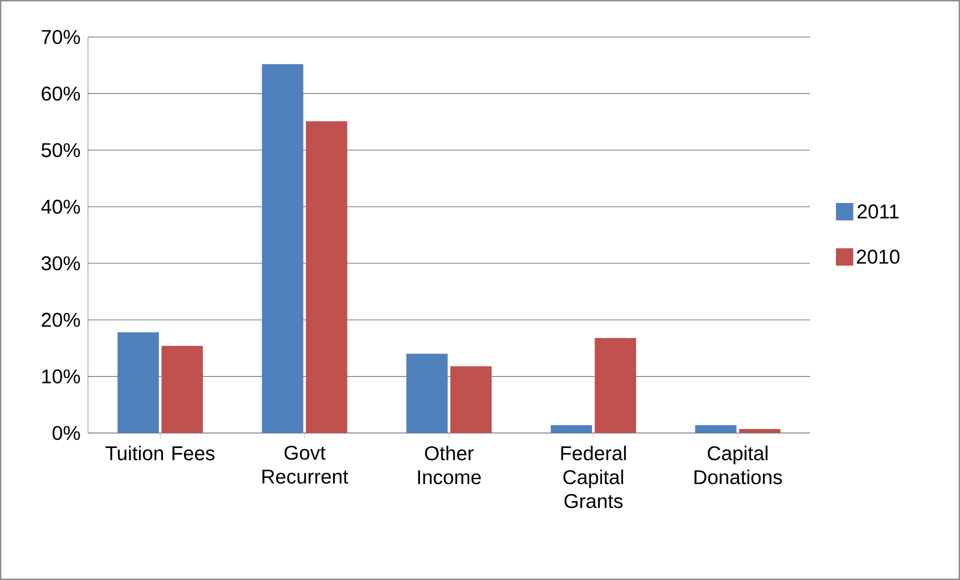 This screenshot has height=580, width=960. I want to click on y-tick-label: 30%, so click(61, 263).